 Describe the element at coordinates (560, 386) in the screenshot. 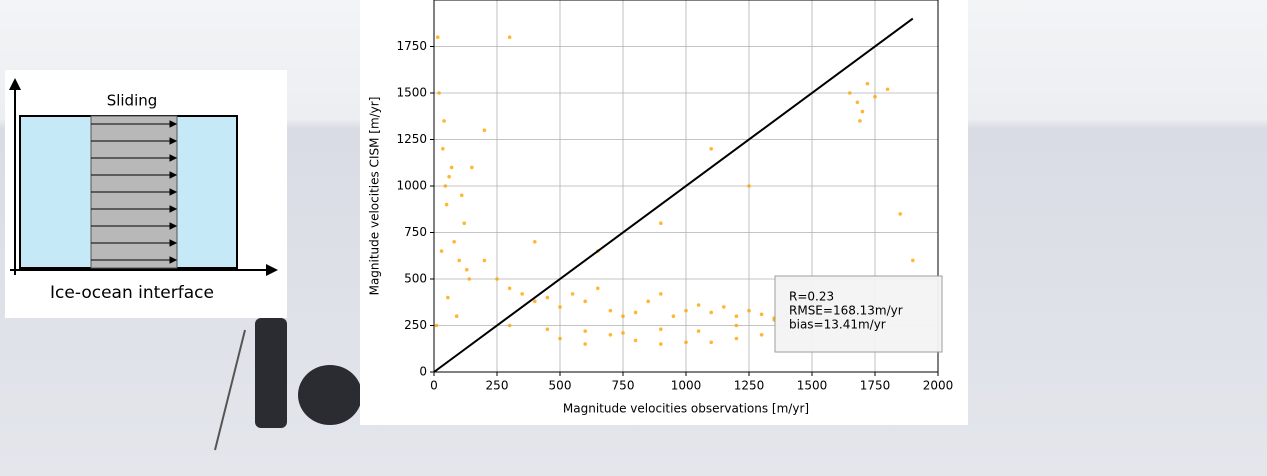

I see `x-tick-label: 500` at that location.